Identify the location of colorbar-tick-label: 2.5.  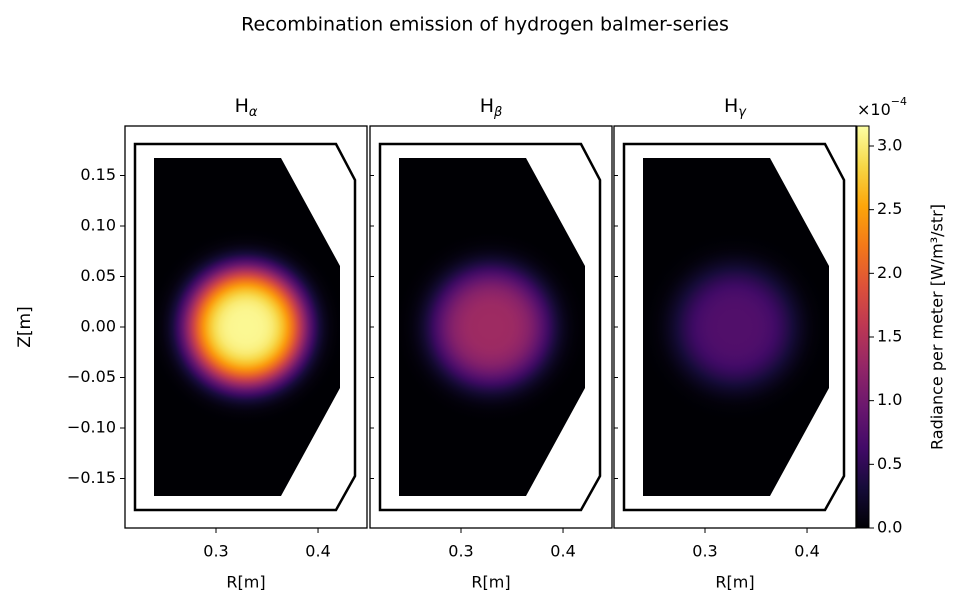
(889, 208).